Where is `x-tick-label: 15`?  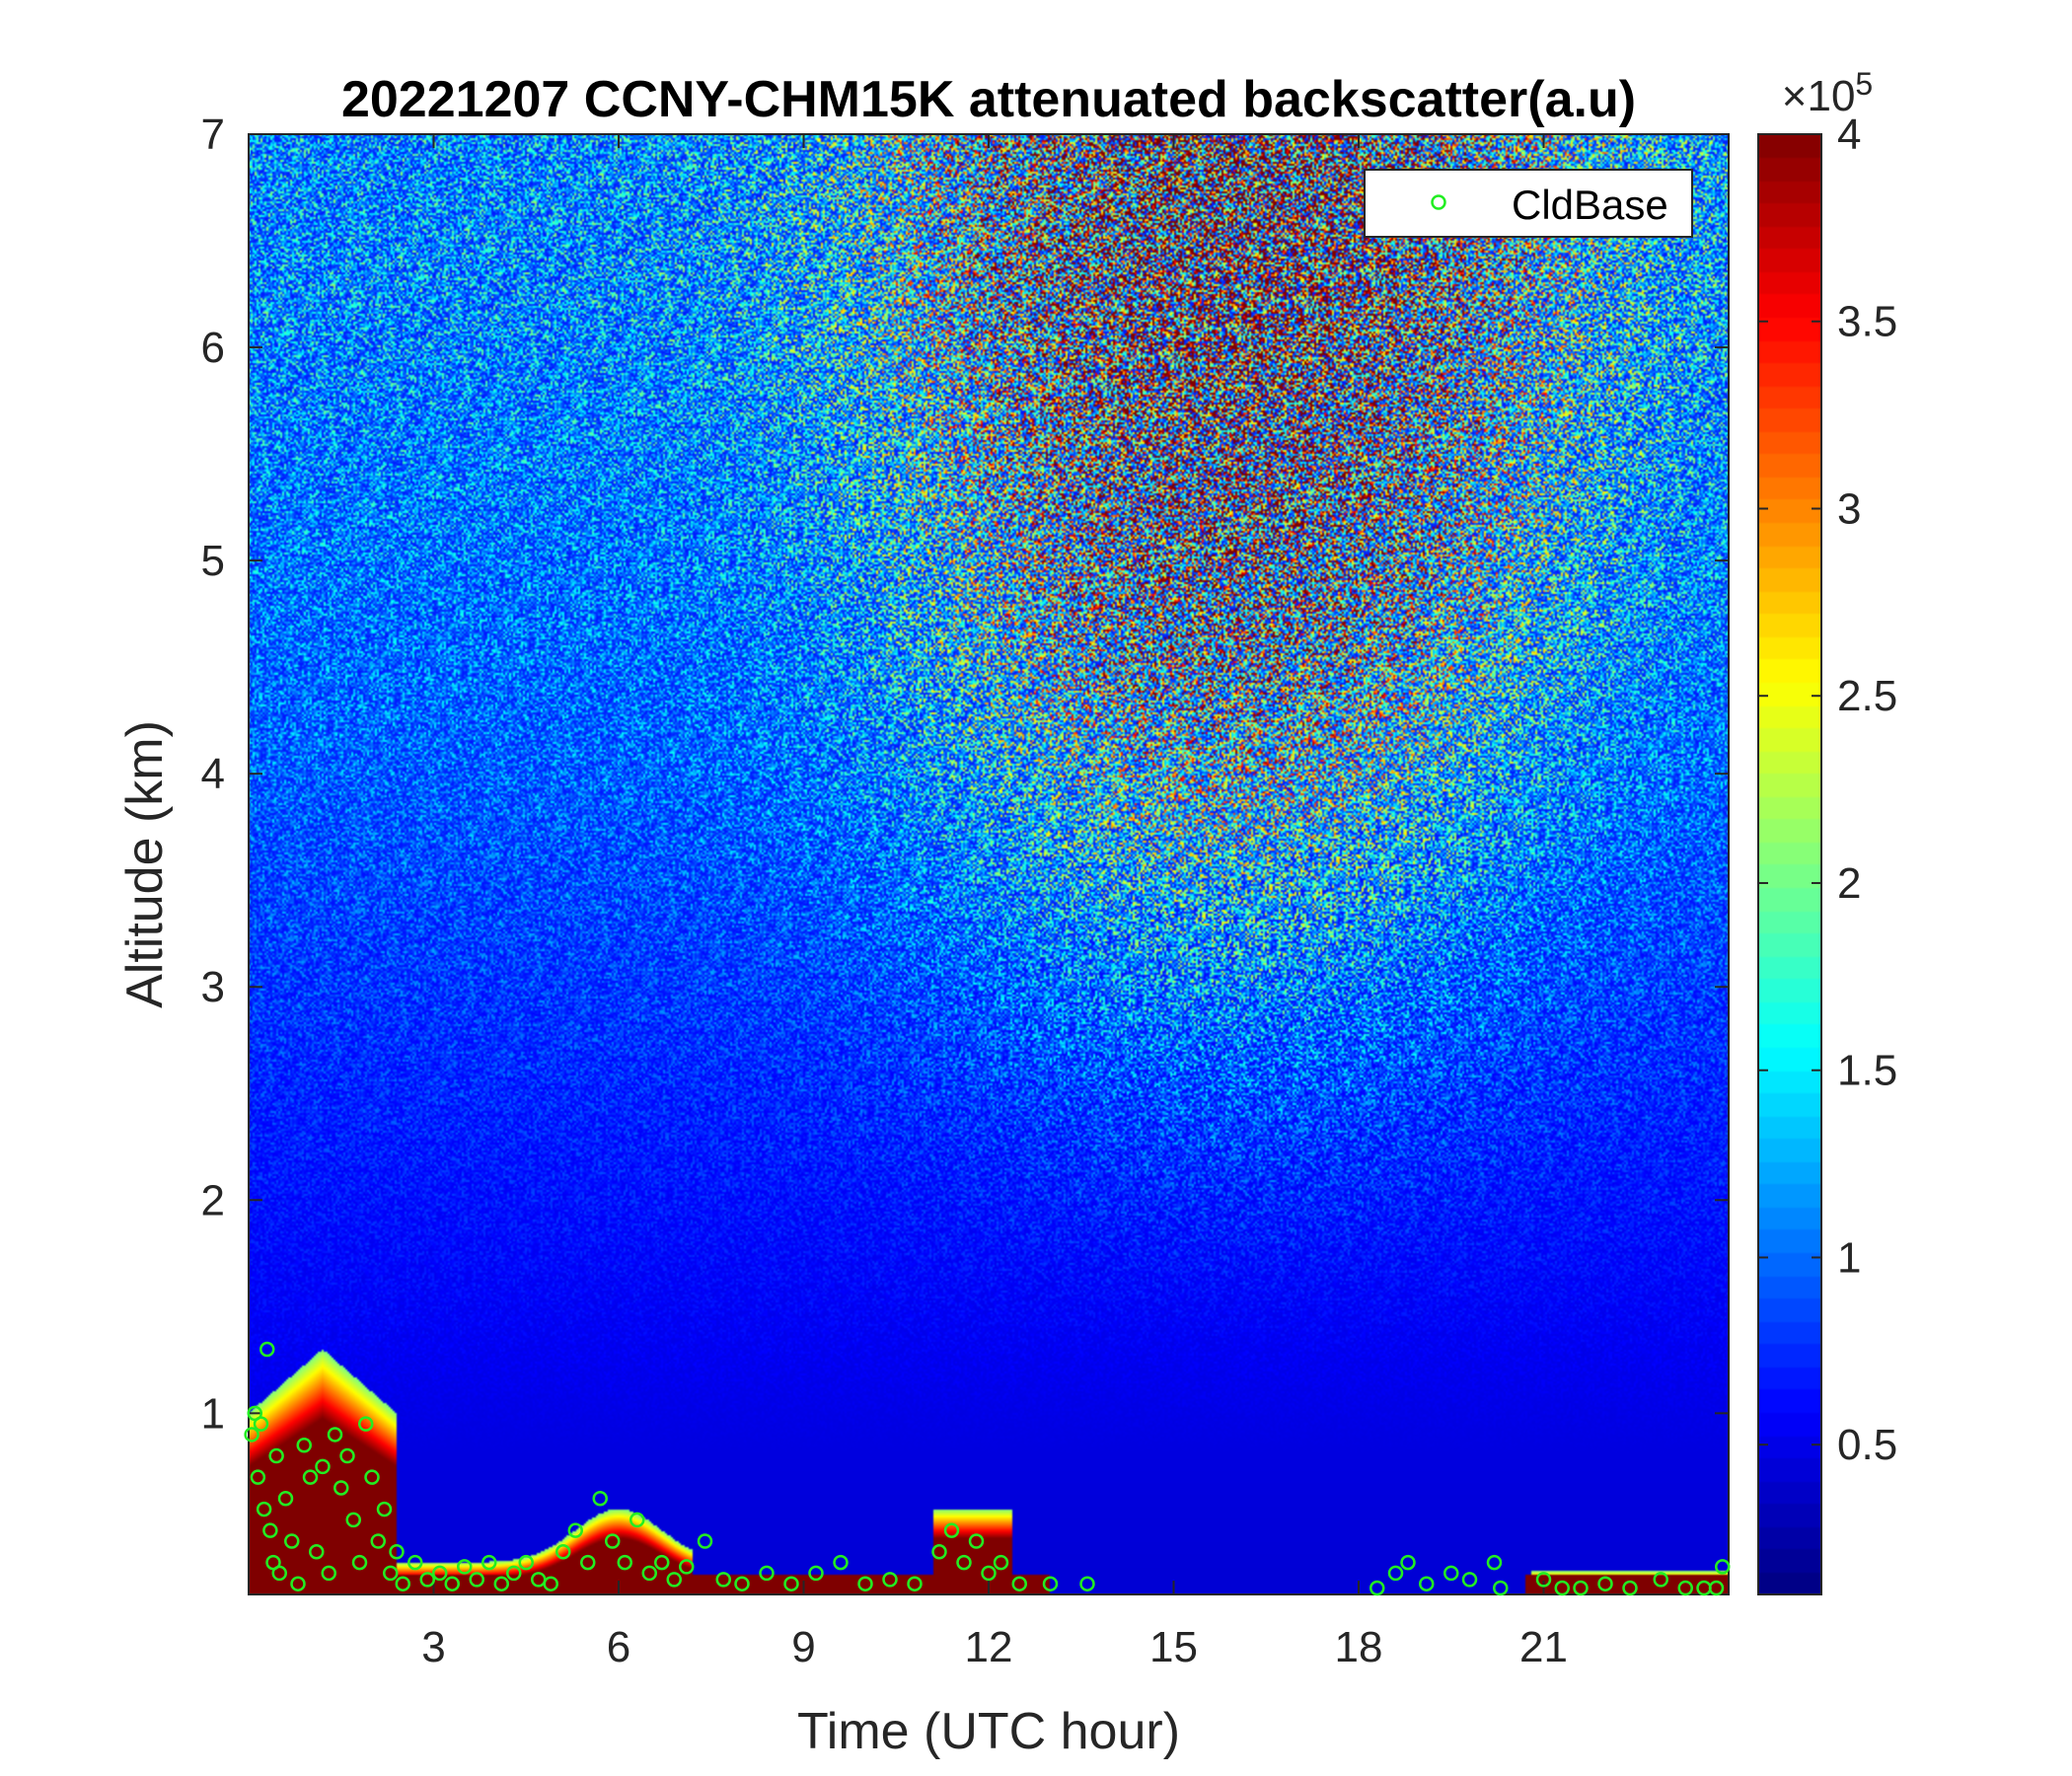
x-tick-label: 15 is located at coordinates (1173, 1647).